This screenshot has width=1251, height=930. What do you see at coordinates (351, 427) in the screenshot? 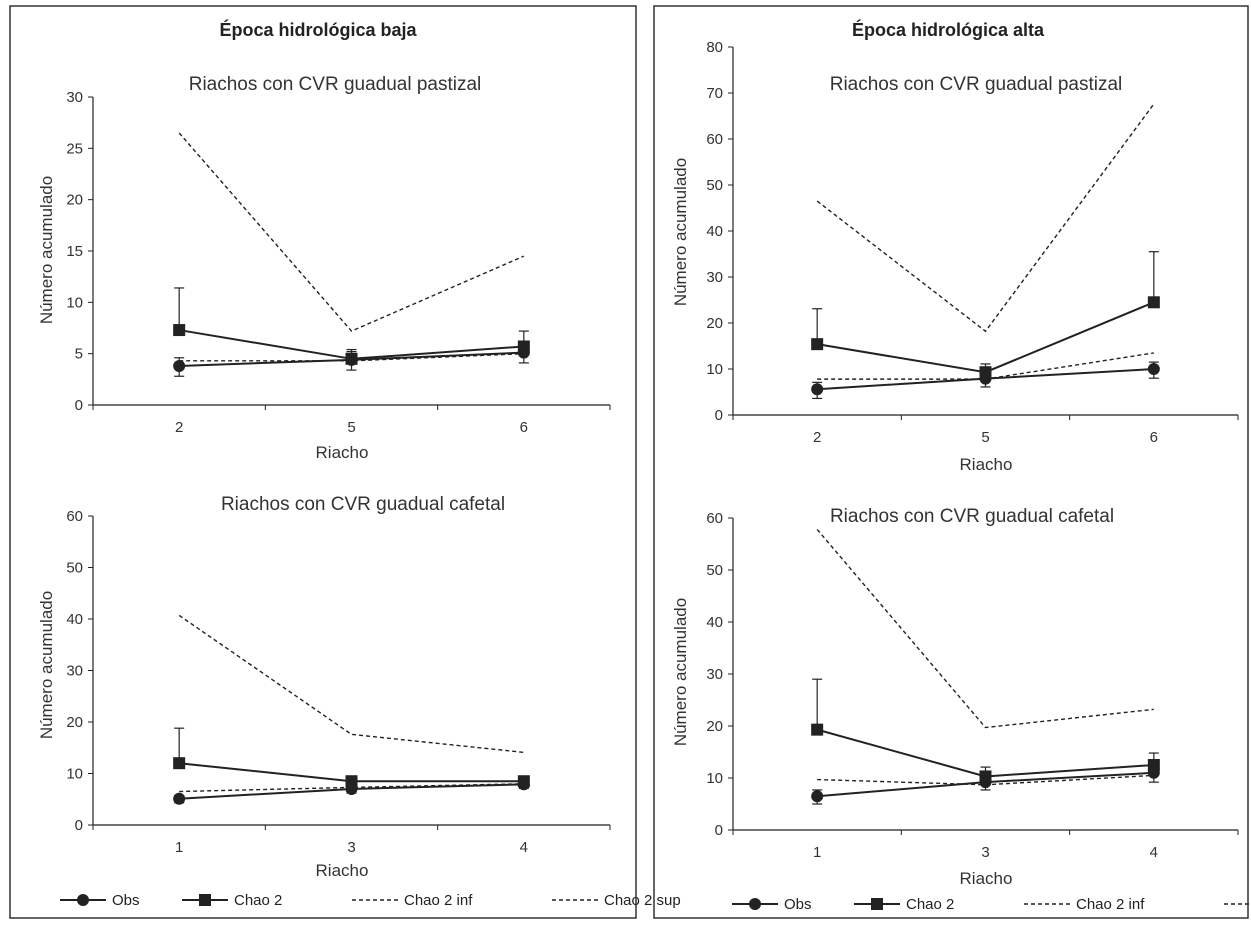
I see `x-tick-label: 5` at bounding box center [351, 427].